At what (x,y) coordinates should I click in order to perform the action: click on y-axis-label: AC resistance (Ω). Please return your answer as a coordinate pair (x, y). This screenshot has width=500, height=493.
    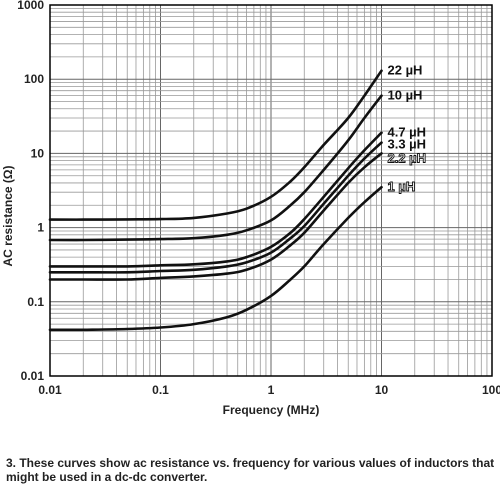
    Looking at the image, I should click on (8, 216).